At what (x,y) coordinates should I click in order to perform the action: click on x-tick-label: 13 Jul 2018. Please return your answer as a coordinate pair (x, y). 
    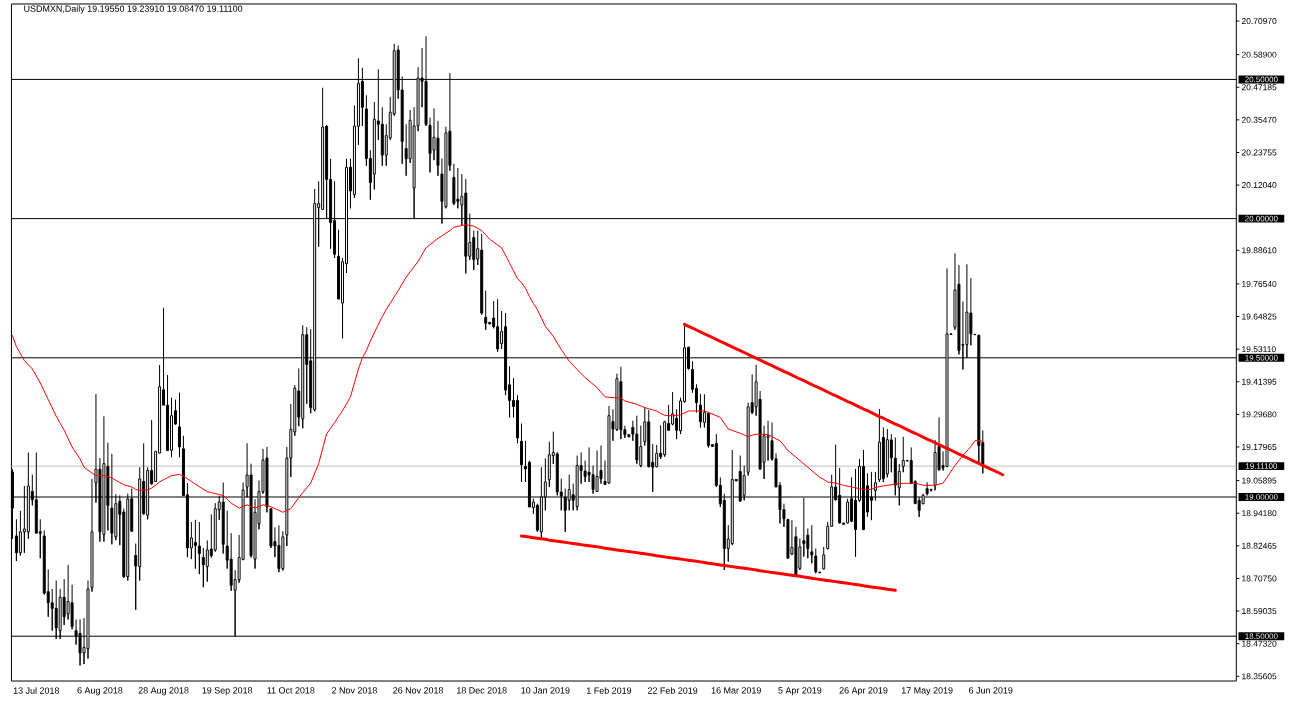
    Looking at the image, I should click on (36, 690).